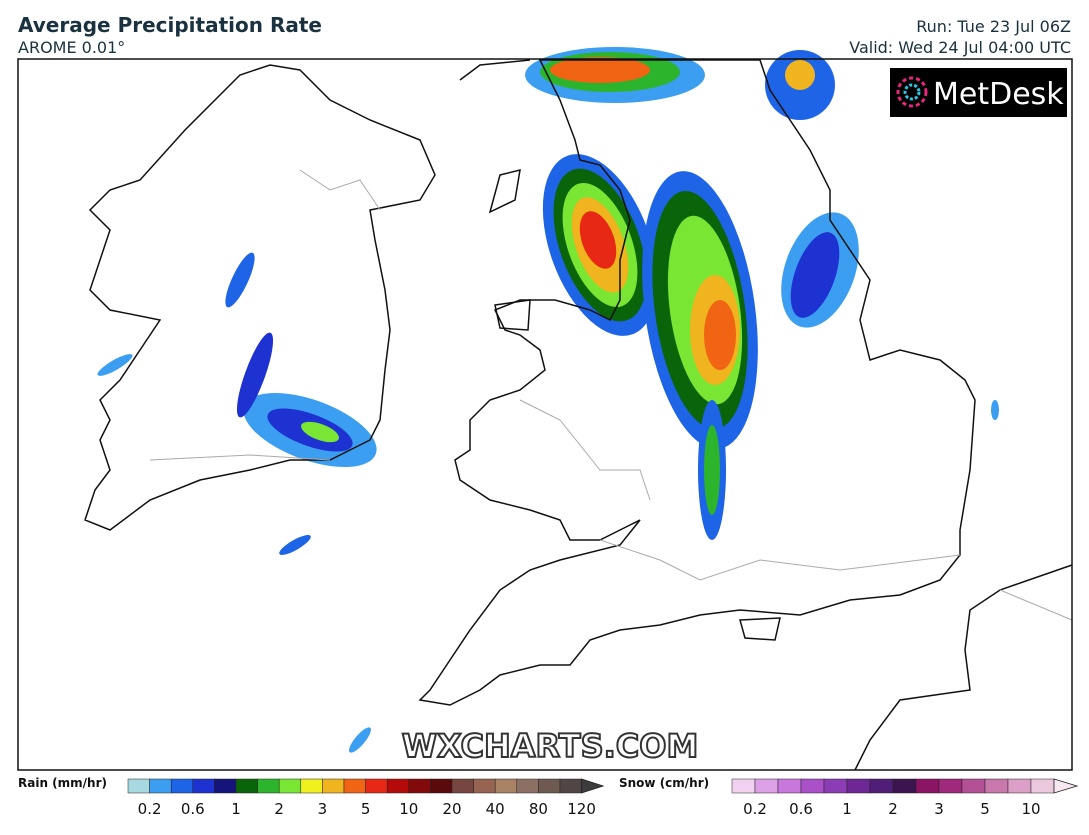  What do you see at coordinates (366, 809) in the screenshot?
I see `rain-tick-label: 5` at bounding box center [366, 809].